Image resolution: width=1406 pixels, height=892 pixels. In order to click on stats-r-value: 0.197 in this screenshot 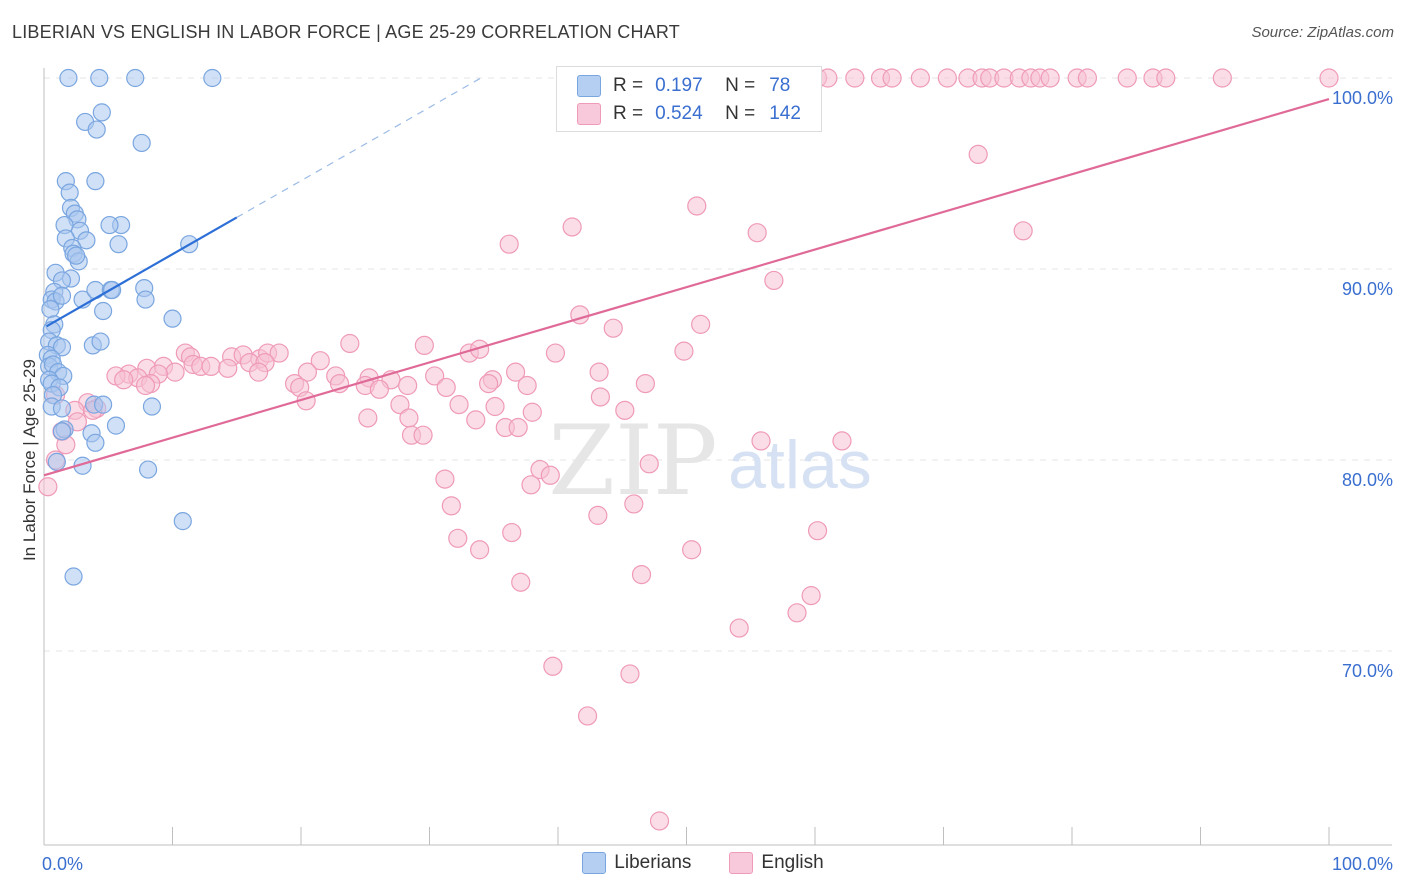, I will do `click(679, 85)`.